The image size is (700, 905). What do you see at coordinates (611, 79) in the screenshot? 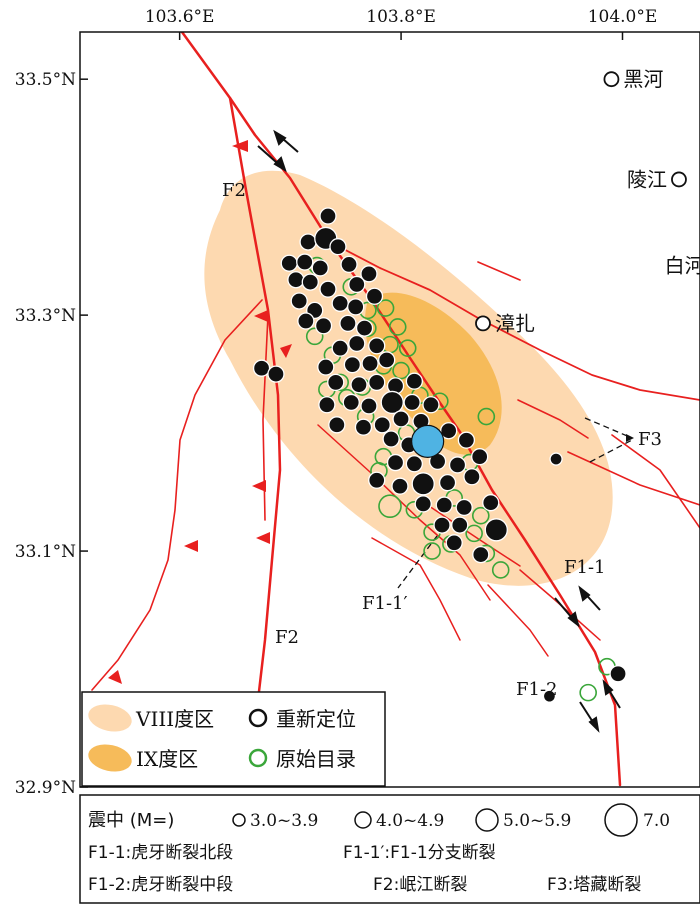
I see `town-marker` at bounding box center [611, 79].